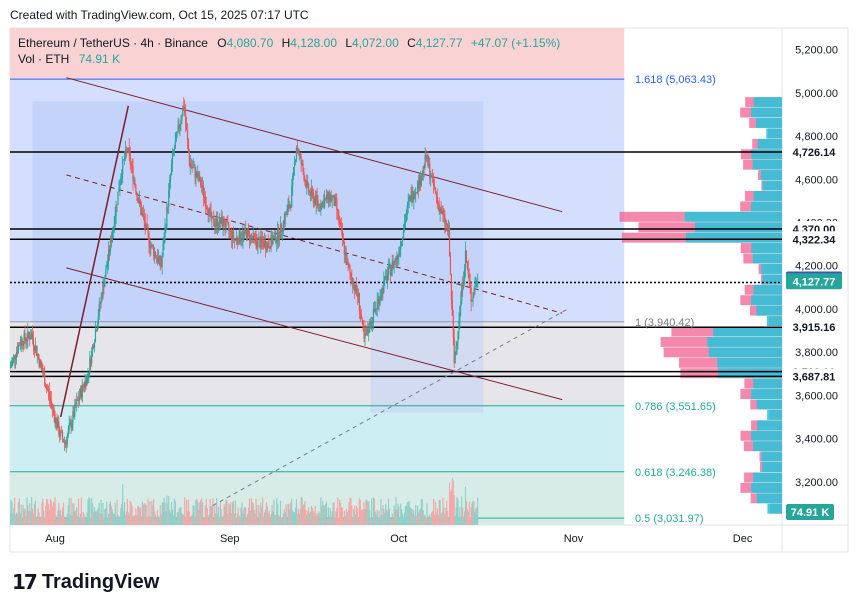 The width and height of the screenshot is (858, 612). Describe the element at coordinates (669, 519) in the screenshot. I see `fib-label-4: 0.5 (3,031.97)` at that location.